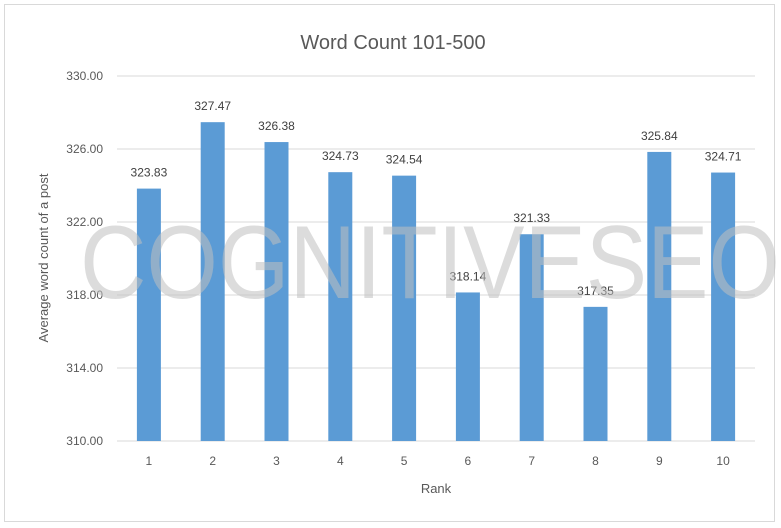  I want to click on x-tick-label: 8, so click(595, 461).